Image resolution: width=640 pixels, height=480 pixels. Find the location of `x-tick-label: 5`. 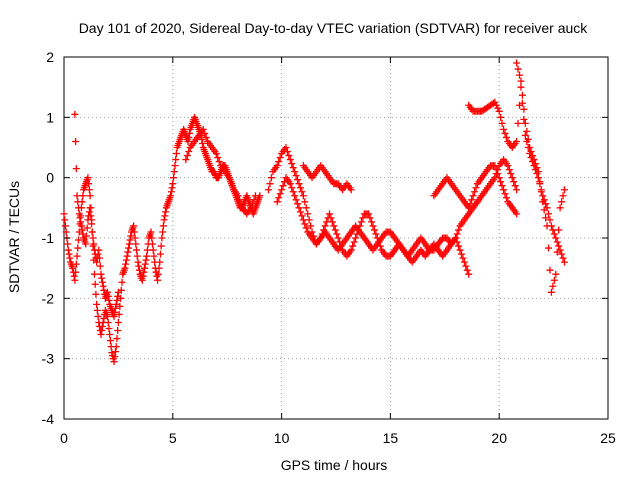

x-tick-label: 5 is located at coordinates (173, 438).